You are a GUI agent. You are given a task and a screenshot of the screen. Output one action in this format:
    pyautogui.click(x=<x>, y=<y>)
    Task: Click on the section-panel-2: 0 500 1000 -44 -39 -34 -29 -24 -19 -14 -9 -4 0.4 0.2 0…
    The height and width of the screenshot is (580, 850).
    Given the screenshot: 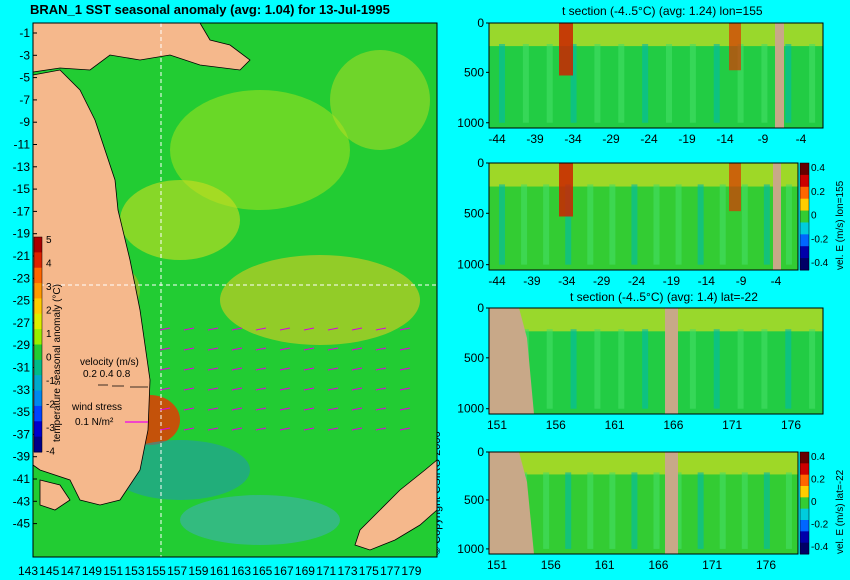 What is the action you would take?
    pyautogui.click(x=651, y=222)
    